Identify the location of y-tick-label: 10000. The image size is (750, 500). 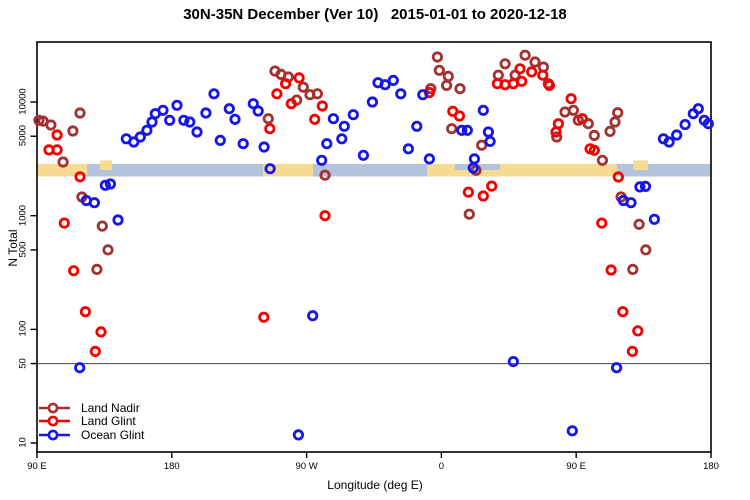
(23, 101).